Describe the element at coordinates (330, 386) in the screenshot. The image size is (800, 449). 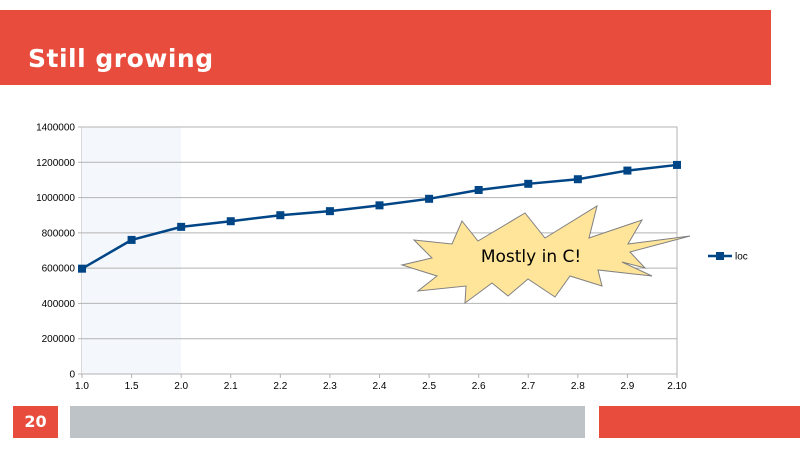
I see `x-tick-label: 2.3` at that location.